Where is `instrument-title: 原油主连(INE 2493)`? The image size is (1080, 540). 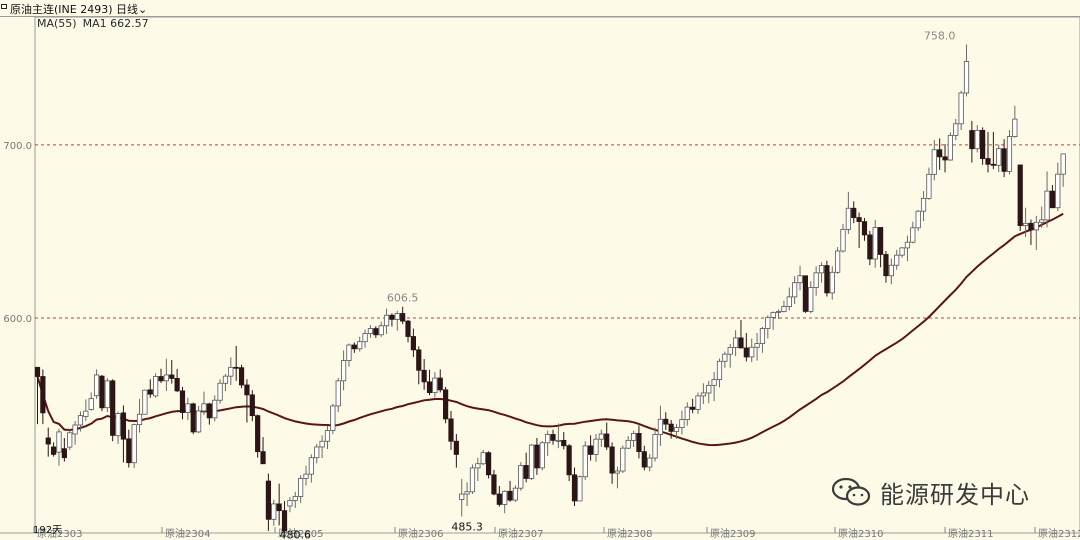 instrument-title: 原油主连(INE 2493) is located at coordinates (61, 9).